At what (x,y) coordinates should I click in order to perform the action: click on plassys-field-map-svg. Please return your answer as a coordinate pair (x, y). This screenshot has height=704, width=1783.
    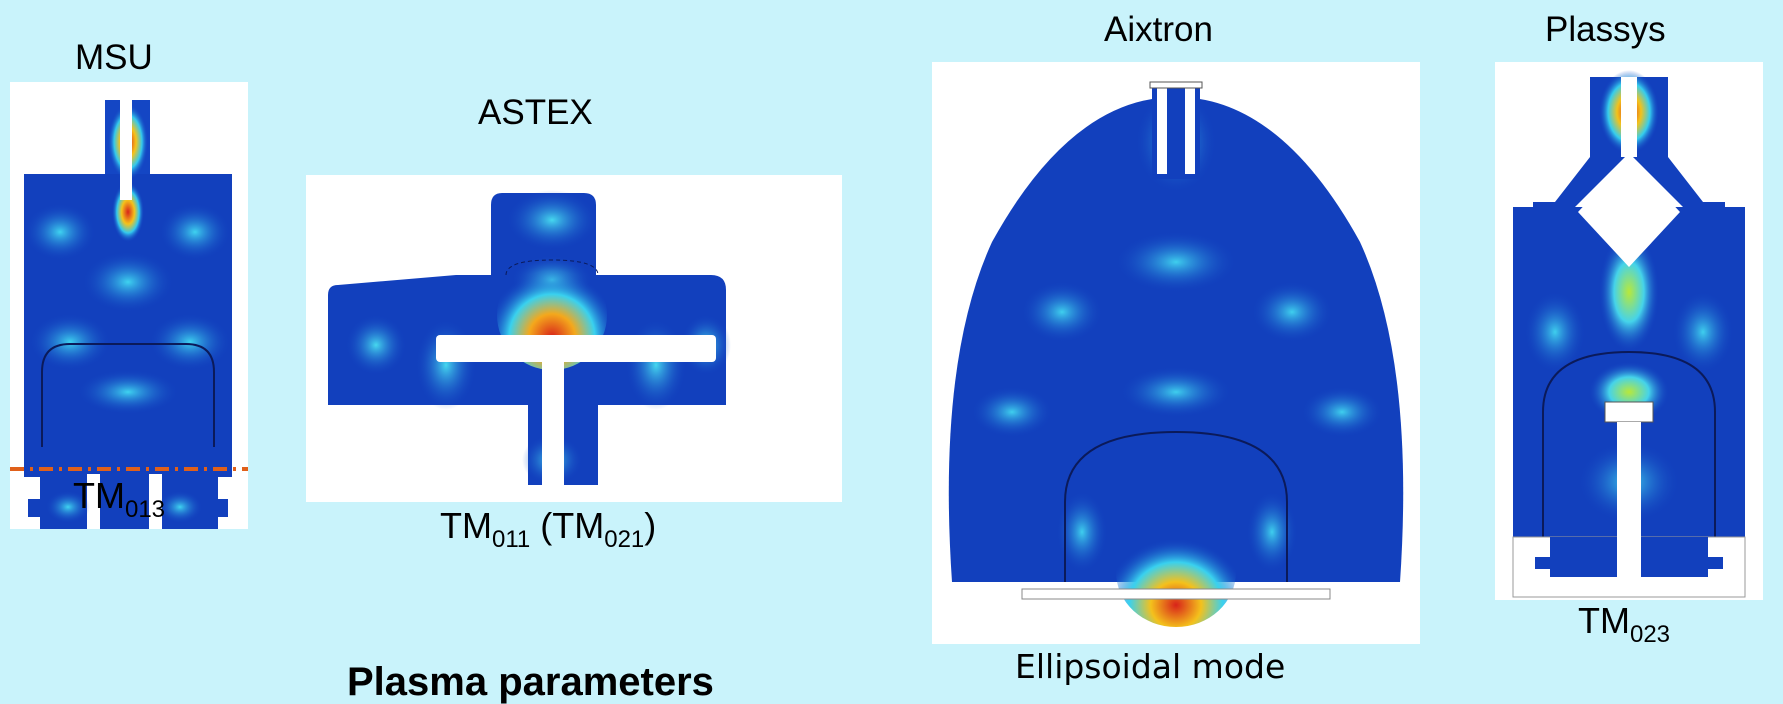
    Looking at the image, I should click on (1629, 334).